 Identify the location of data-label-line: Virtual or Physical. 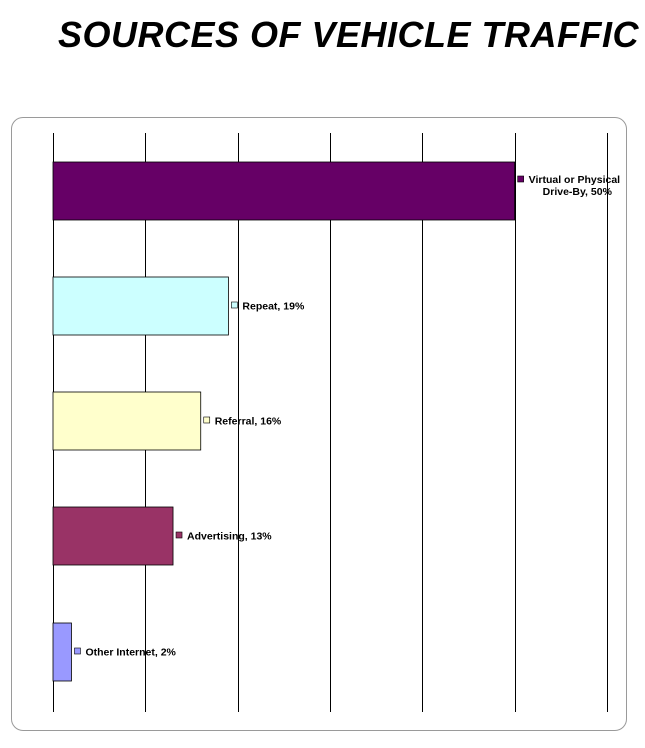
(575, 180).